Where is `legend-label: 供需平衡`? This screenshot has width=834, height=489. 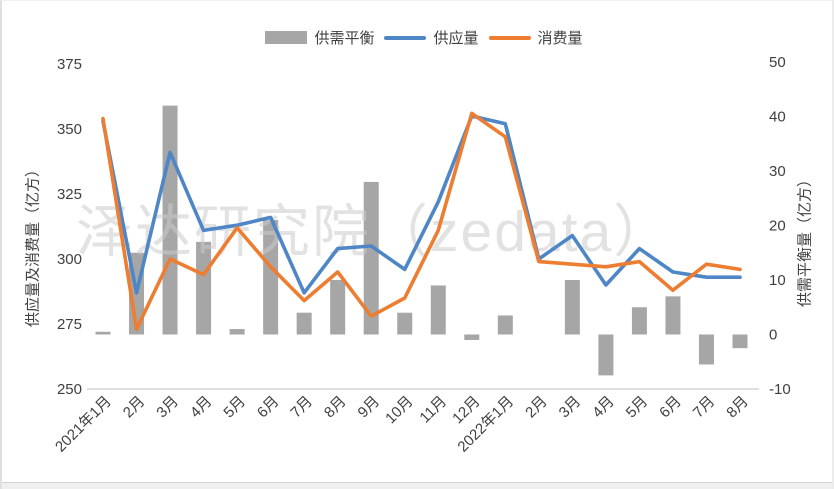 legend-label: 供需平衡 is located at coordinates (344, 38).